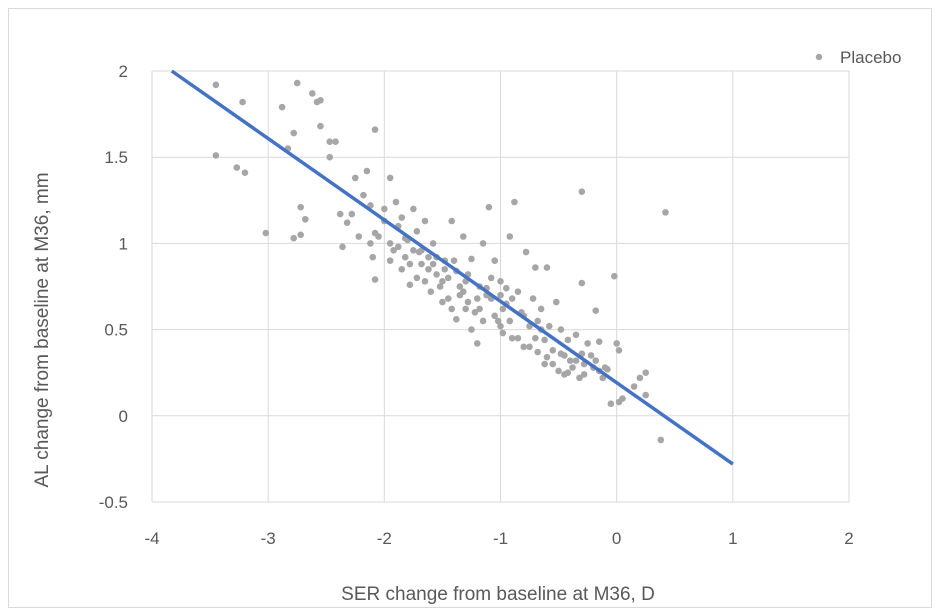 This screenshot has height=615, width=940. Describe the element at coordinates (116, 330) in the screenshot. I see `y-tick-label-2: 0.5` at that location.